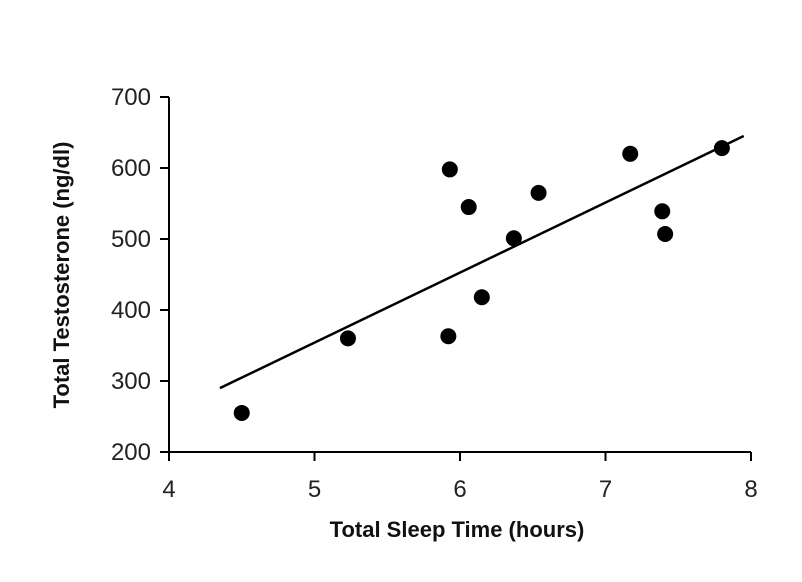 This screenshot has height=582, width=802. I want to click on x-axis: 4 5 6 7 8, so click(460, 477).